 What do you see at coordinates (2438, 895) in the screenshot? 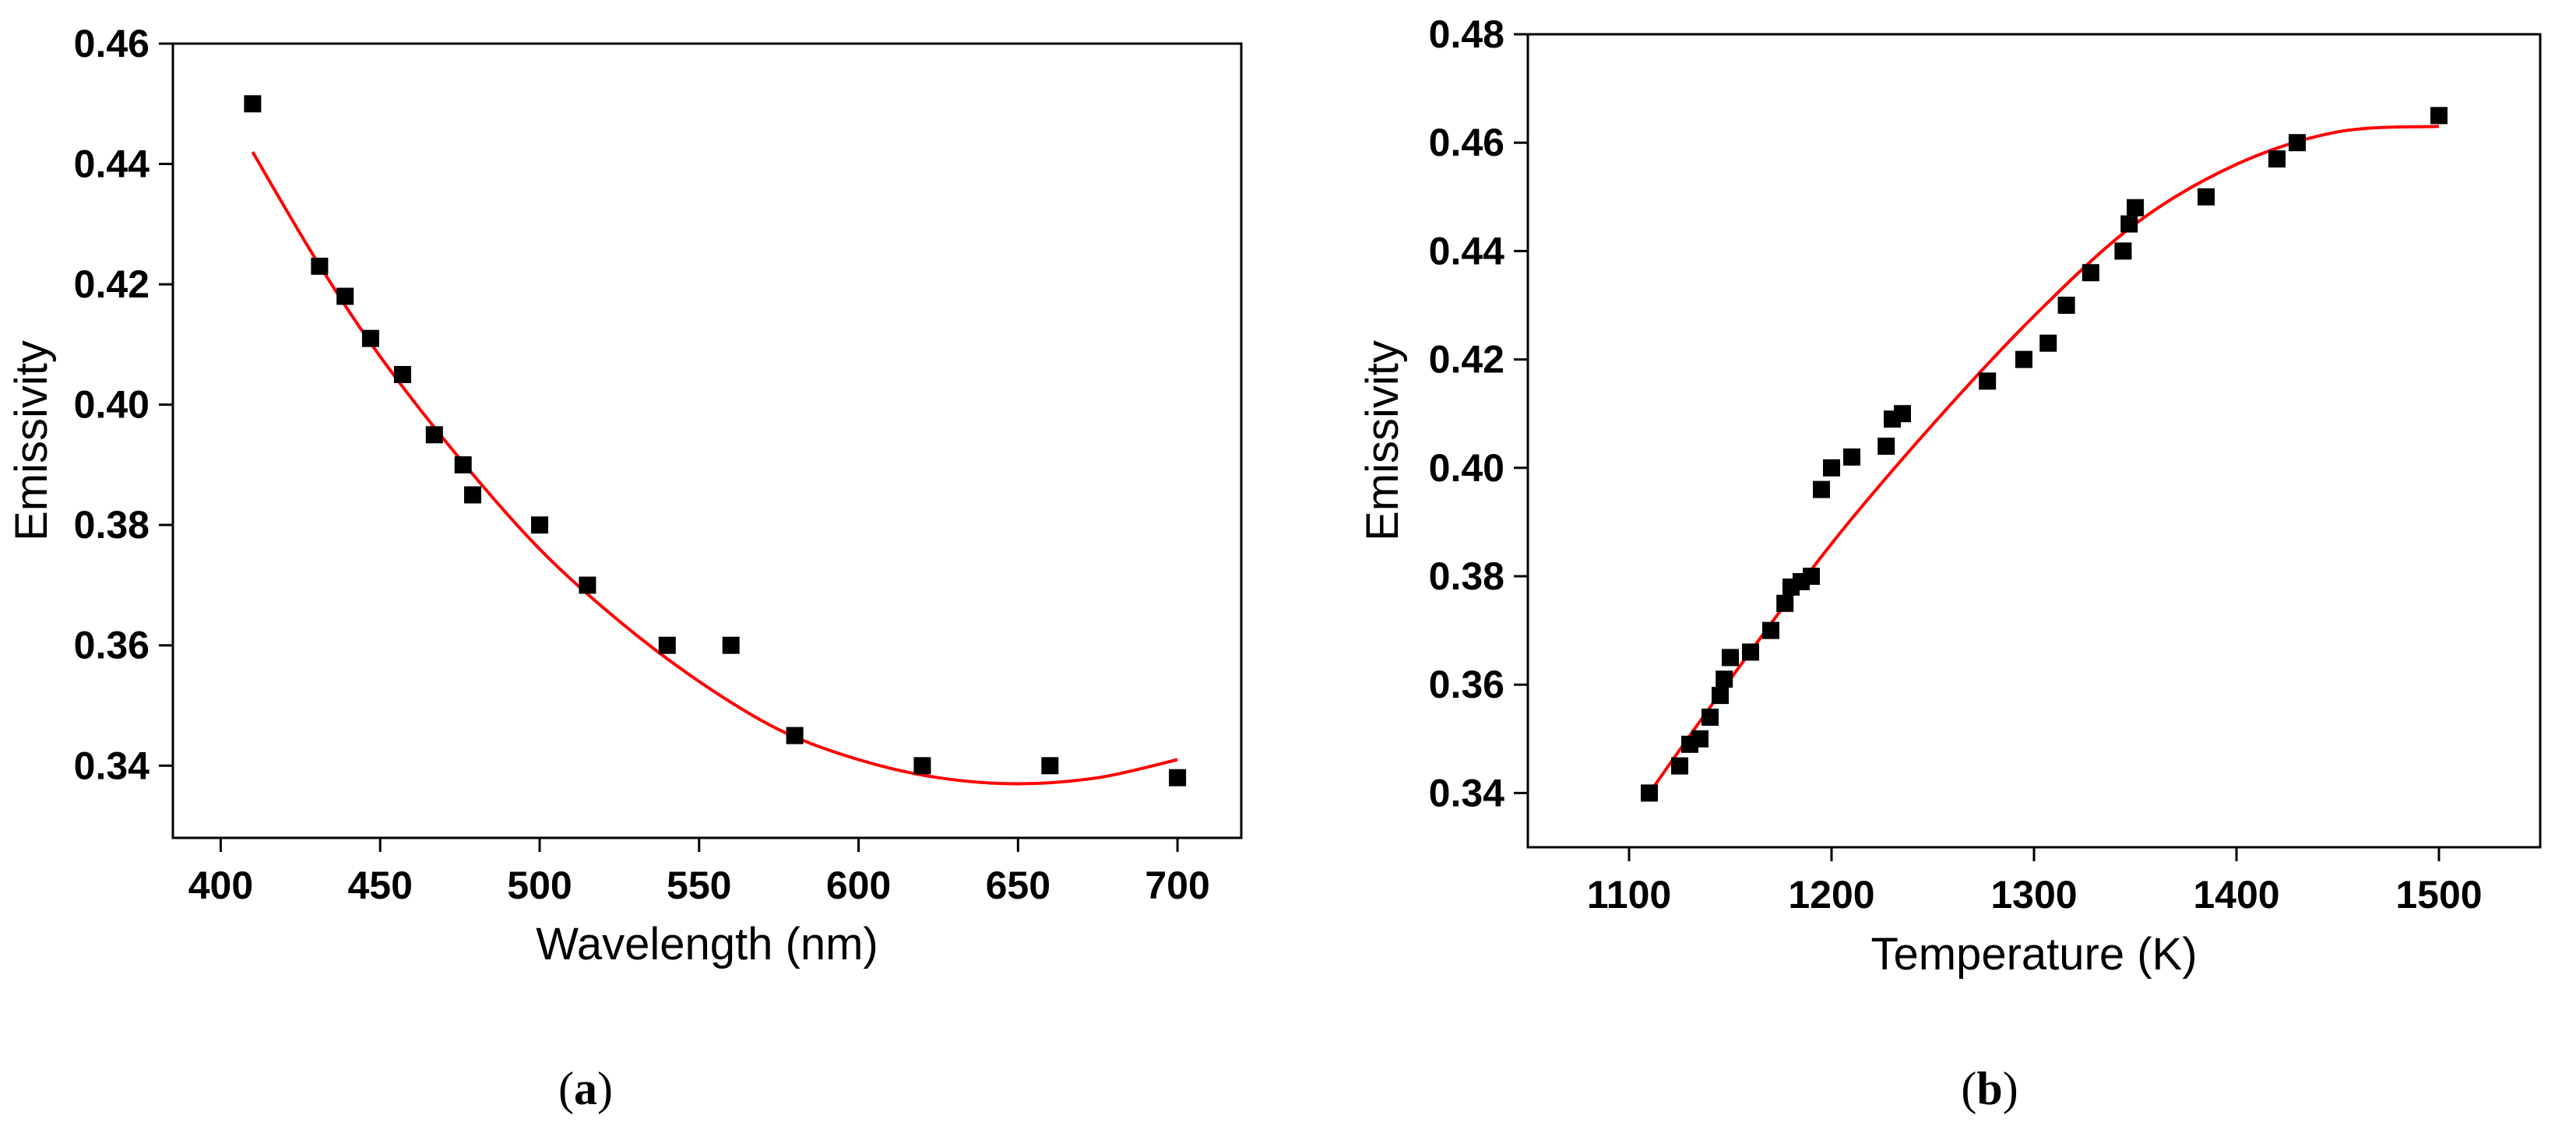
I see `panel-b-x-tick-label: 1500` at bounding box center [2438, 895].